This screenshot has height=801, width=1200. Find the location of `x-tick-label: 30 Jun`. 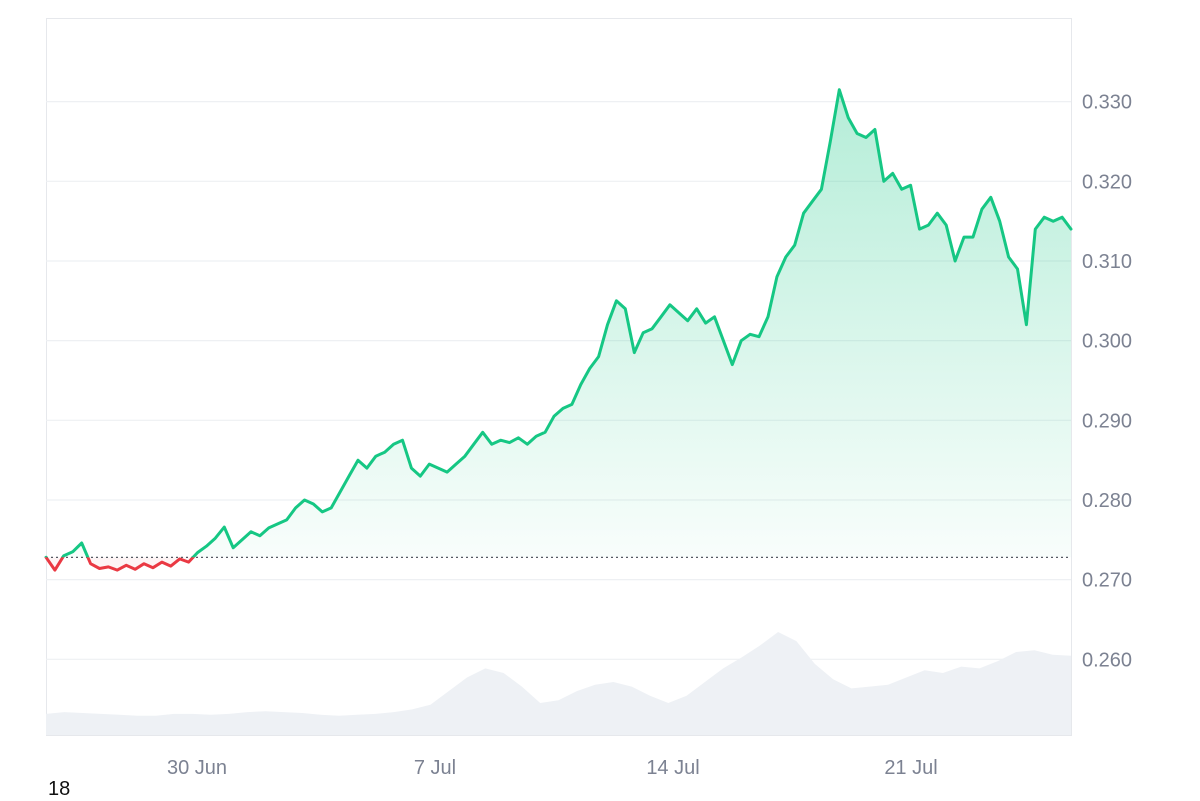

x-tick-label: 30 Jun is located at coordinates (197, 768).